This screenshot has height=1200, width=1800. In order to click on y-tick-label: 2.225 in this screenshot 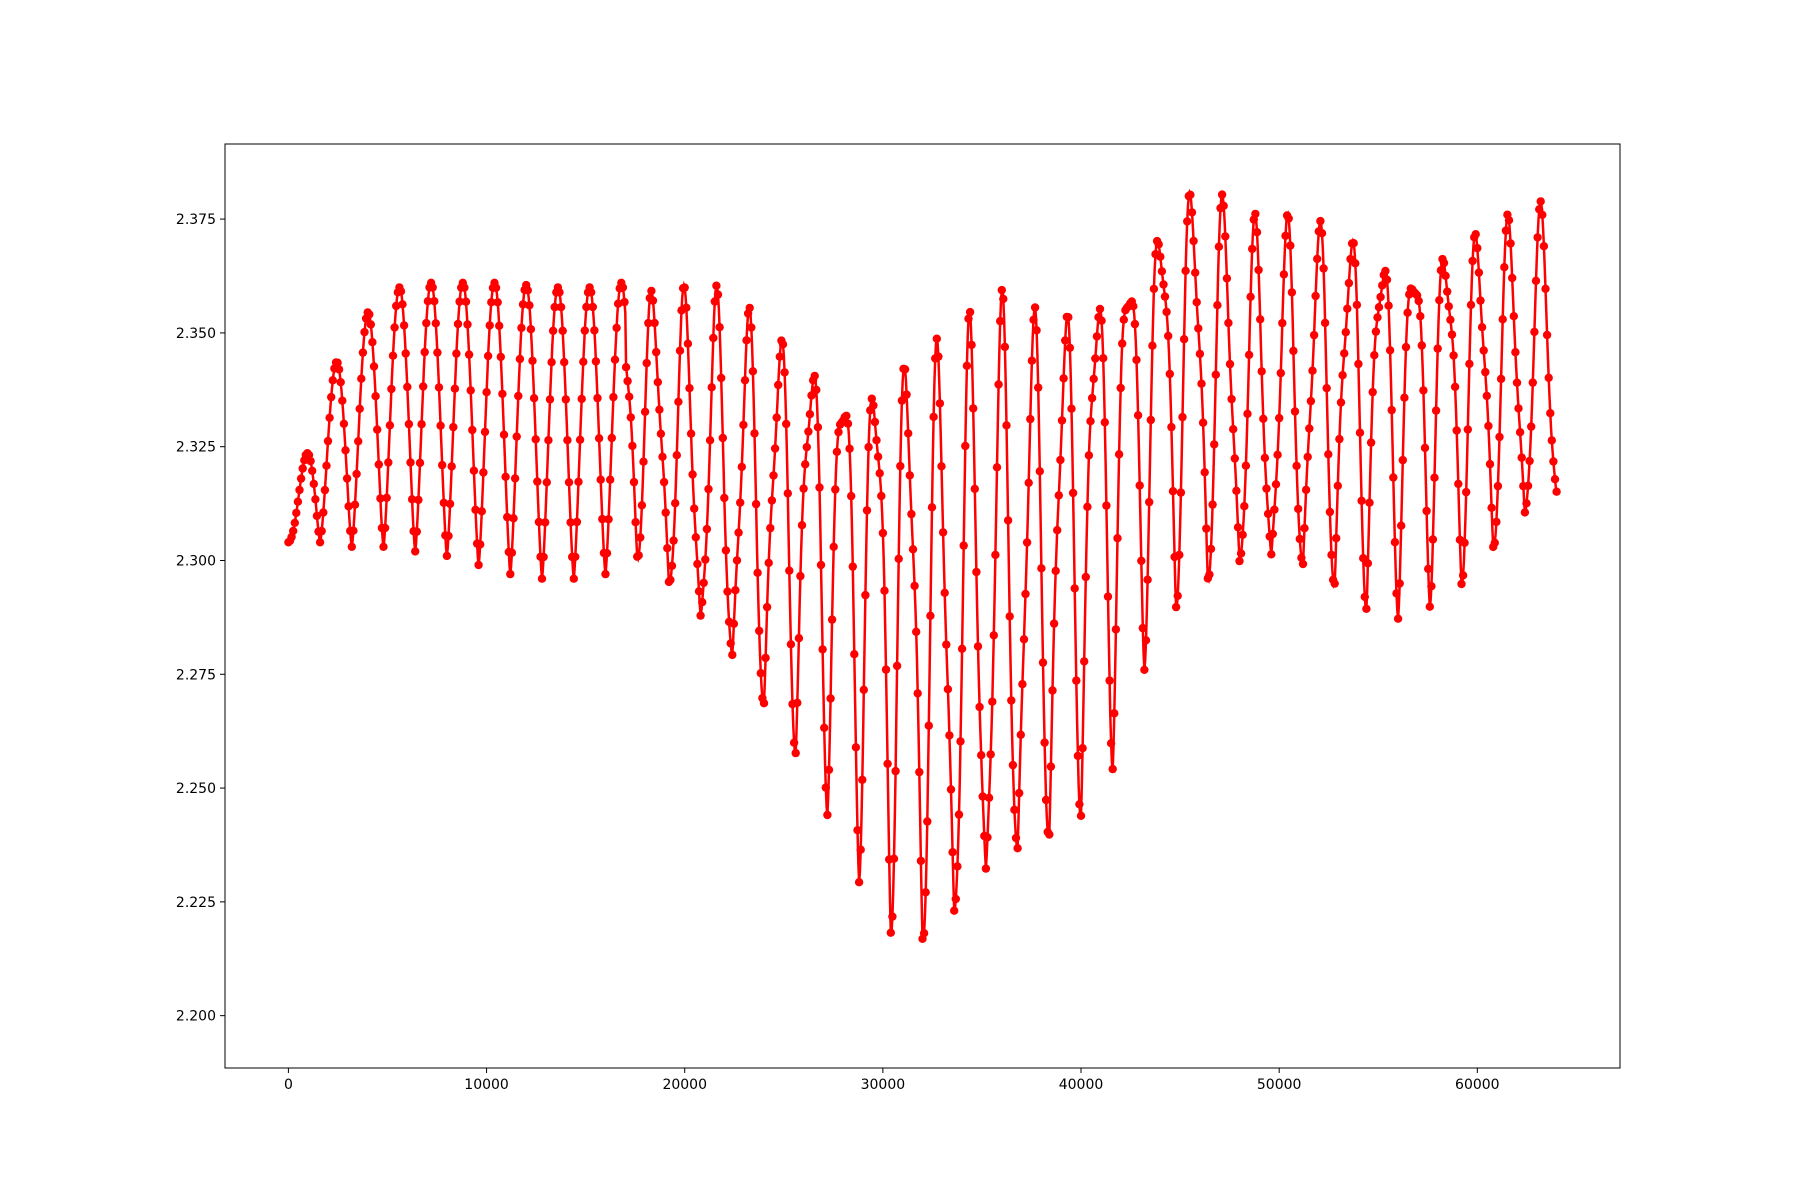, I will do `click(196, 903)`.